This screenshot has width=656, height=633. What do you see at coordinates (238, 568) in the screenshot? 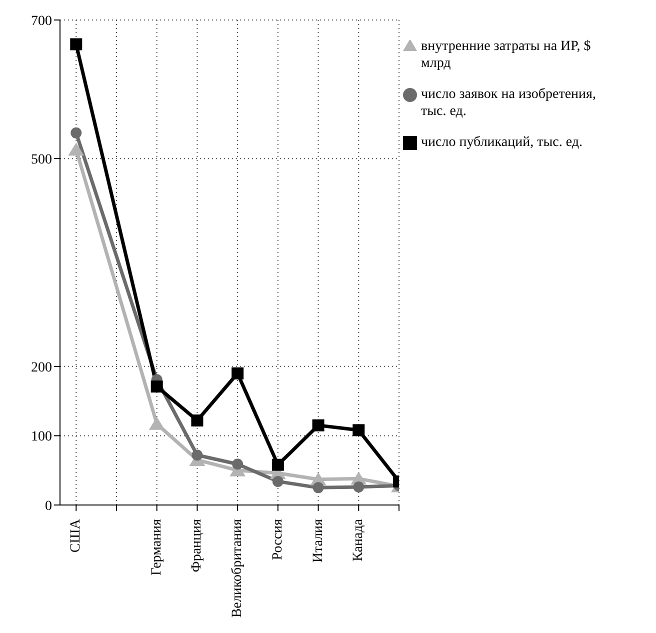
I see `x-tick-label: Великобритания` at bounding box center [238, 568].